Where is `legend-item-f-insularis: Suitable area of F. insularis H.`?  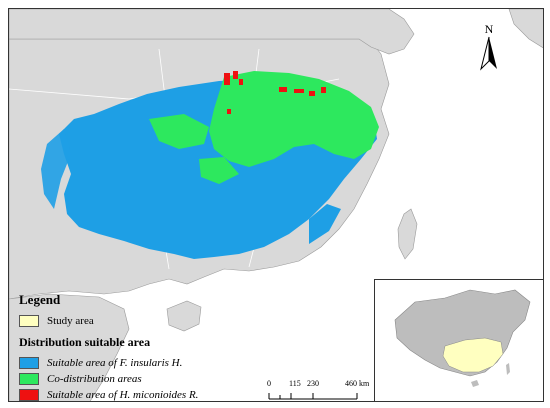
legend-item-f-insularis: Suitable area of F. insularis H. is located at coordinates (199, 363).